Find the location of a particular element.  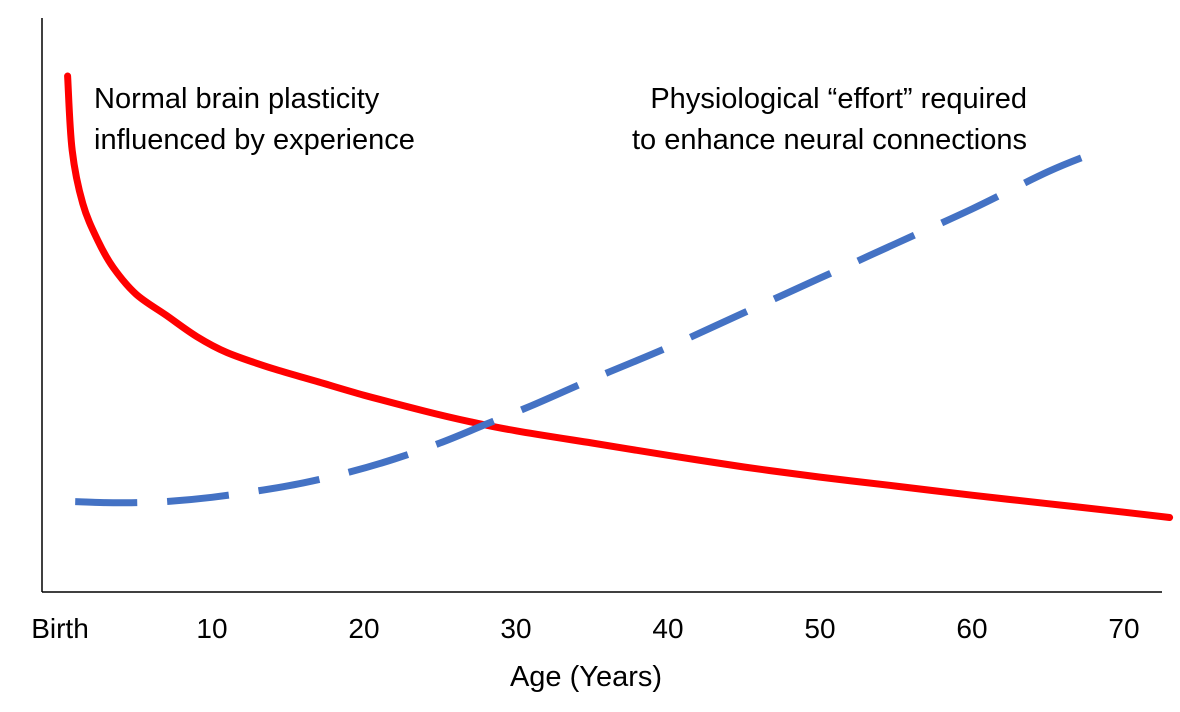

annotation-effort-line-2: to enhance neural connections is located at coordinates (829, 140).